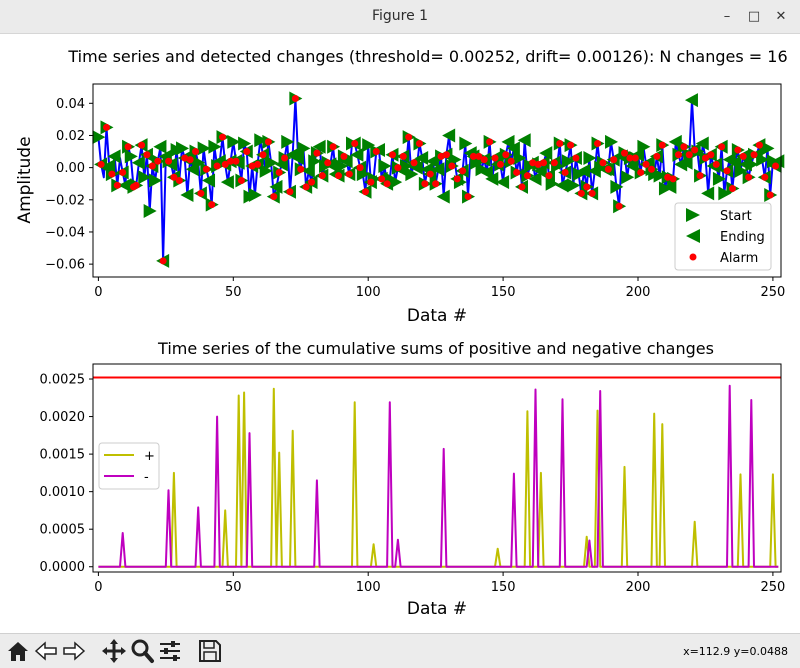 The width and height of the screenshot is (800, 668). Describe the element at coordinates (754, 16) in the screenshot. I see `maximize-icon: □` at that location.